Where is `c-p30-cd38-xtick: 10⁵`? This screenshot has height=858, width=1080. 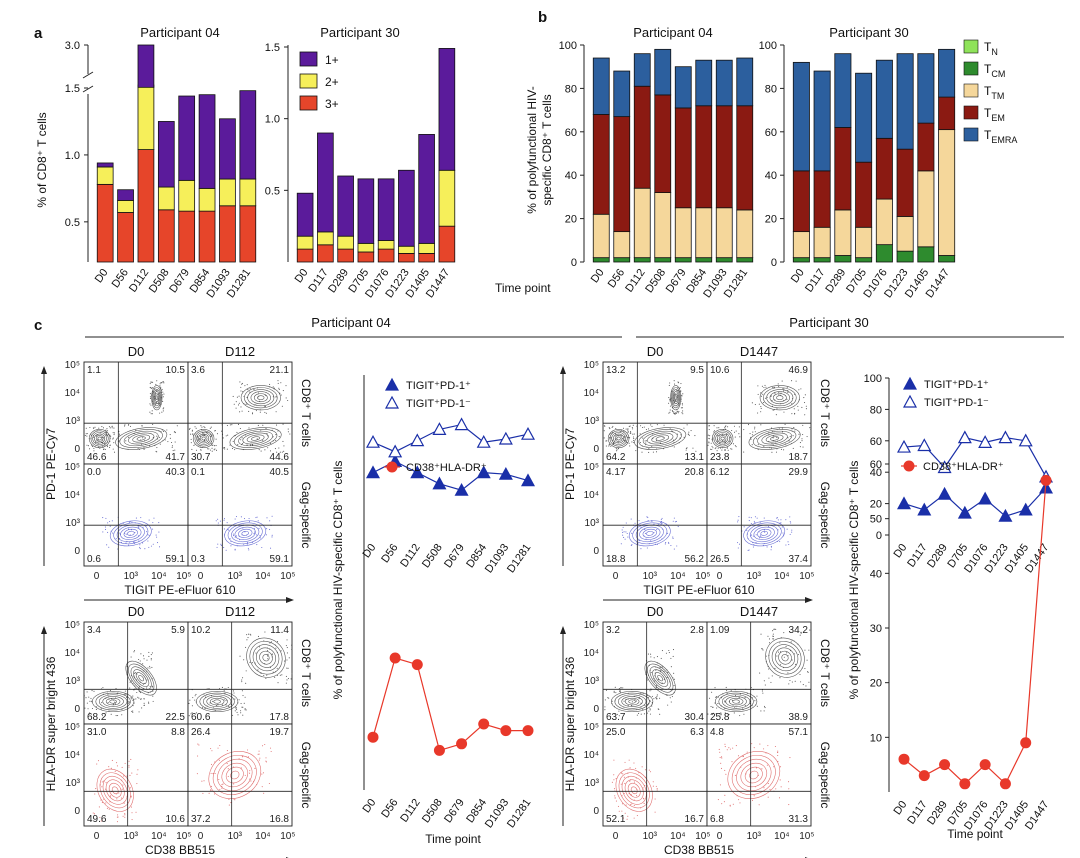 c-p30-cd38-xtick: 10⁵ is located at coordinates (806, 836).